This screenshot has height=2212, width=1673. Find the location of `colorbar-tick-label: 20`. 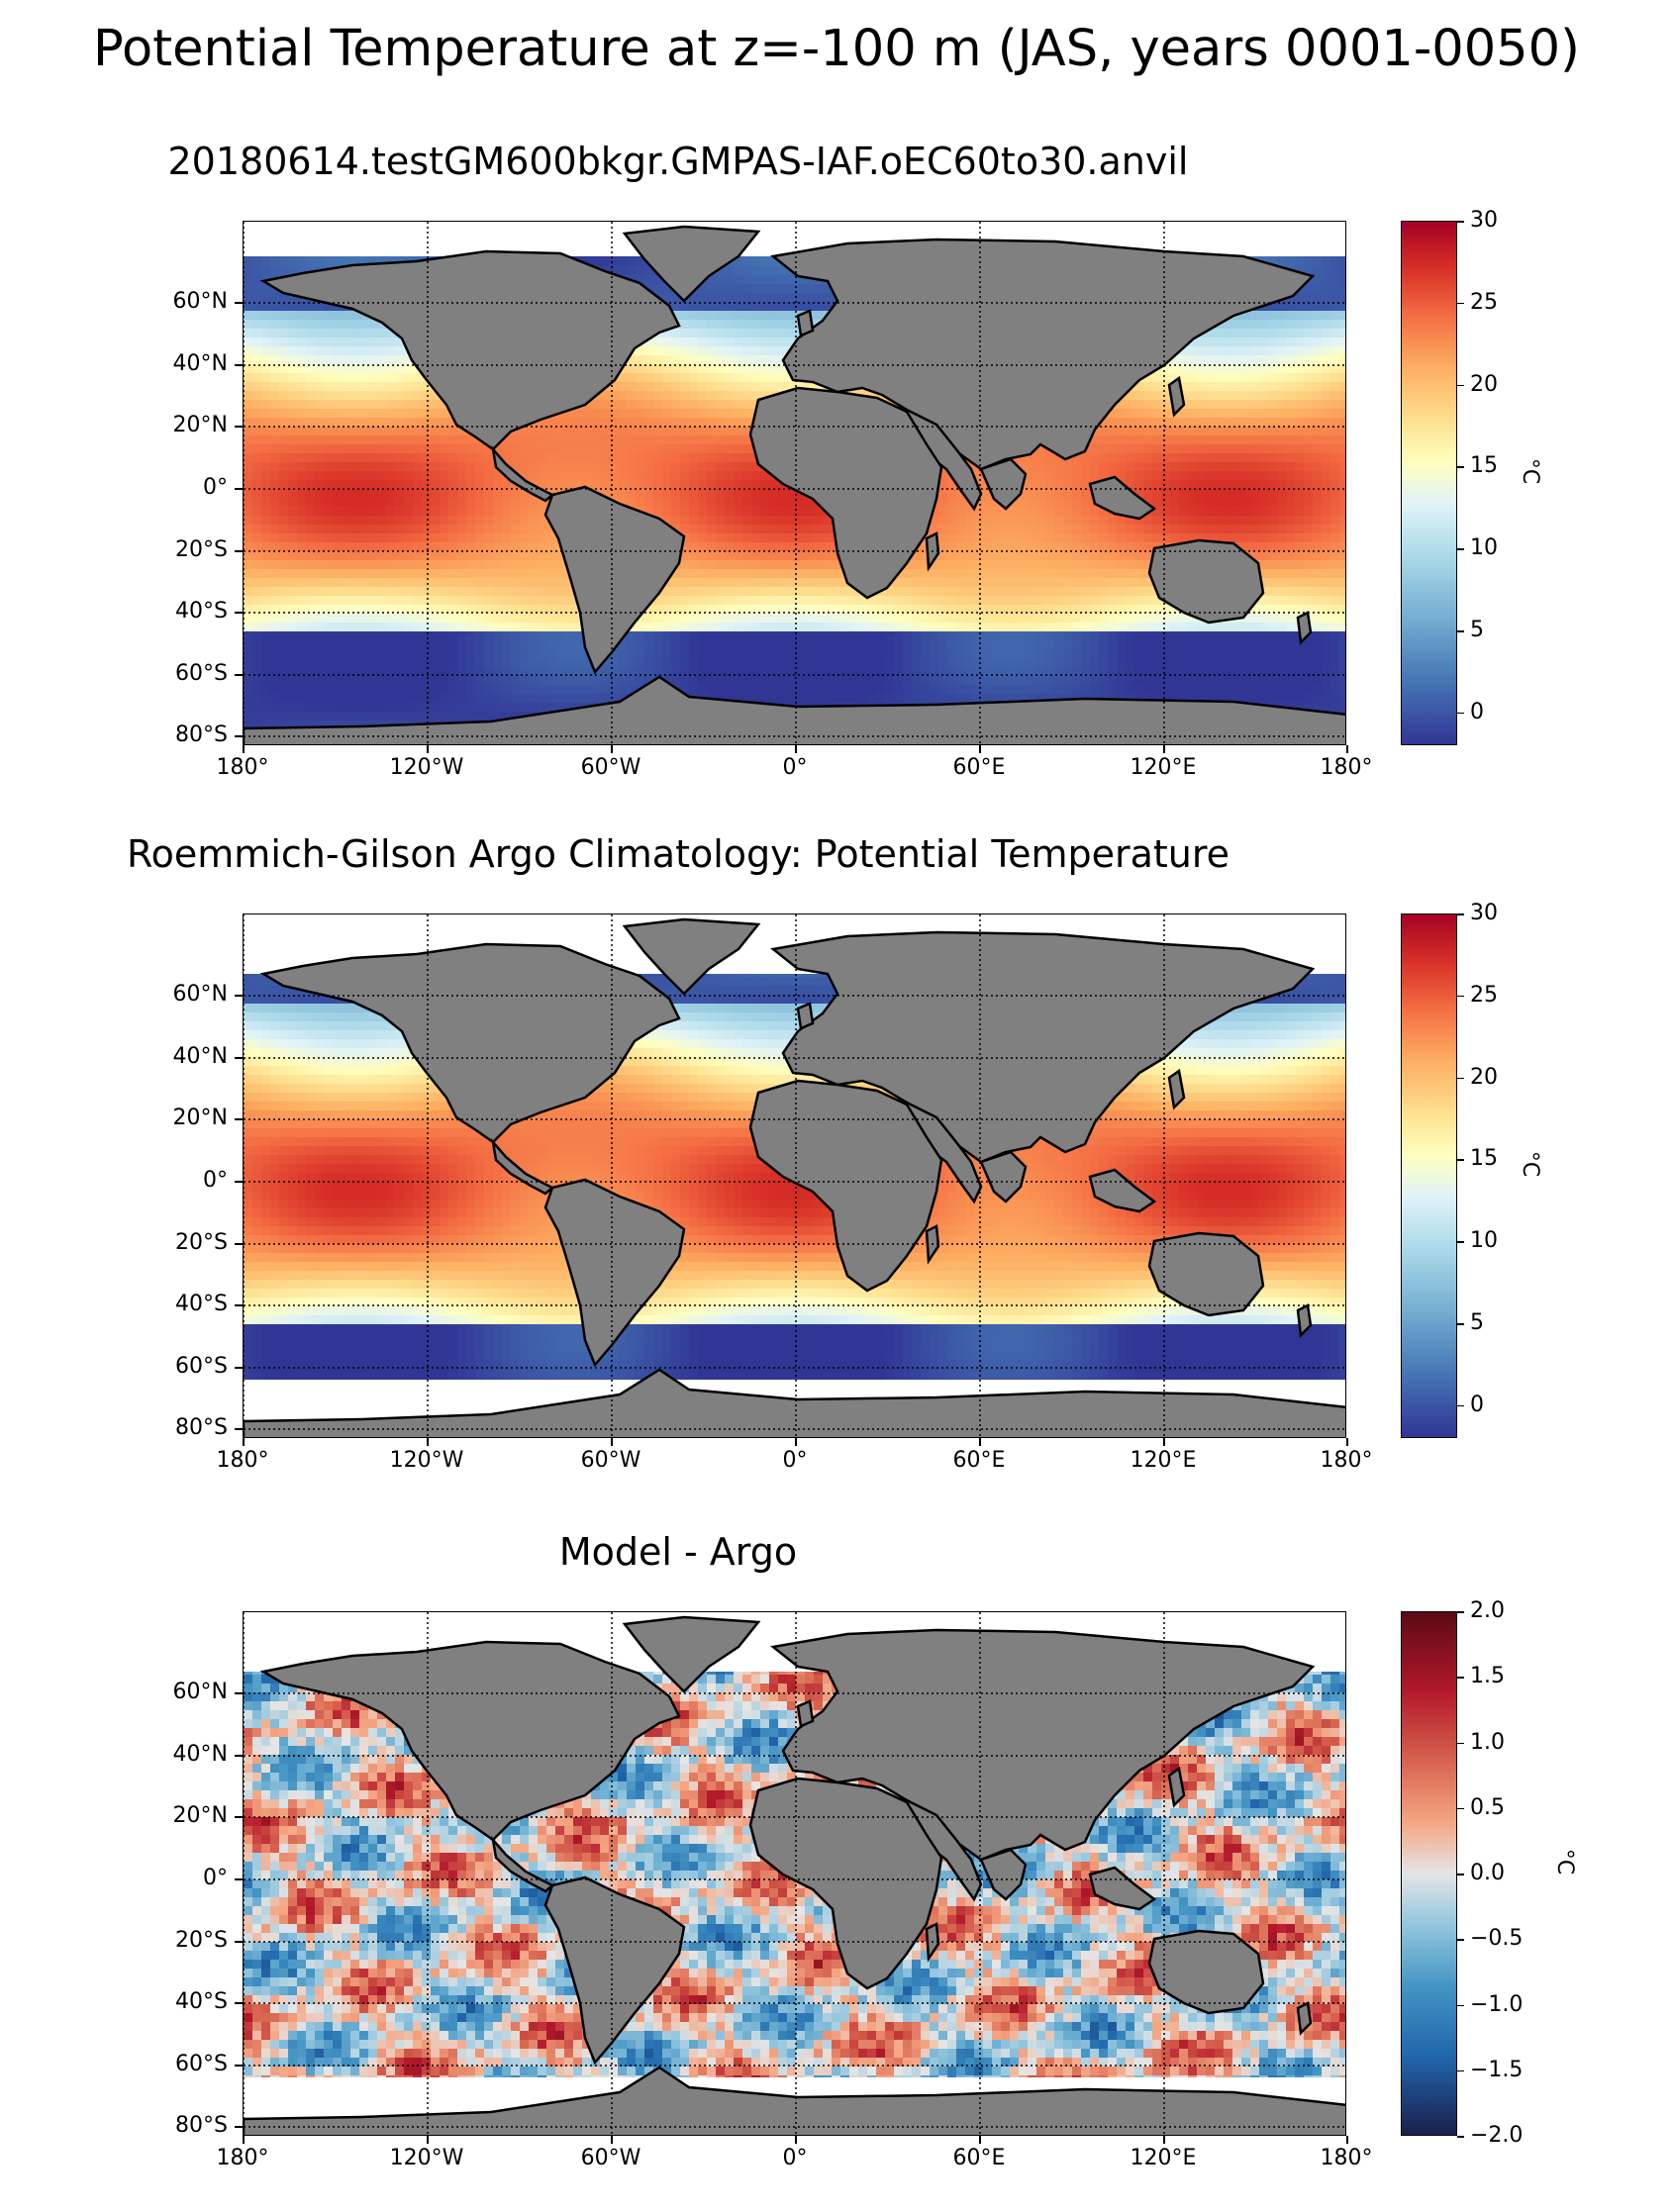

colorbar-tick-label: 20 is located at coordinates (1484, 385).